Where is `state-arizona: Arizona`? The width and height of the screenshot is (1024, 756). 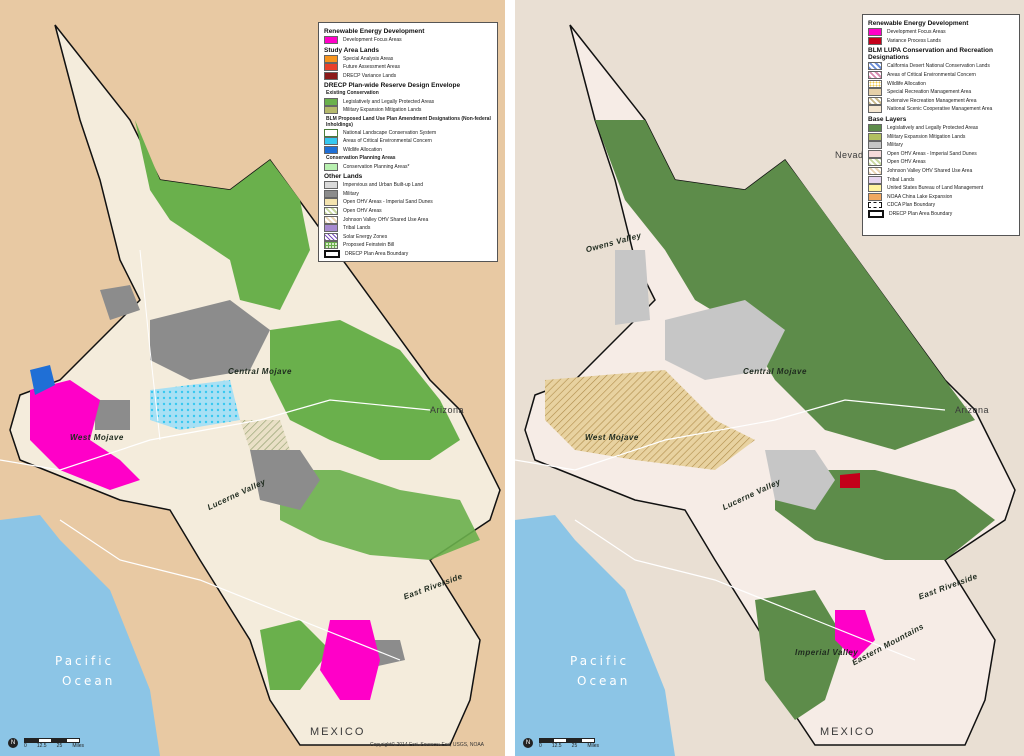
state-arizona: Arizona is located at coordinates (972, 410).